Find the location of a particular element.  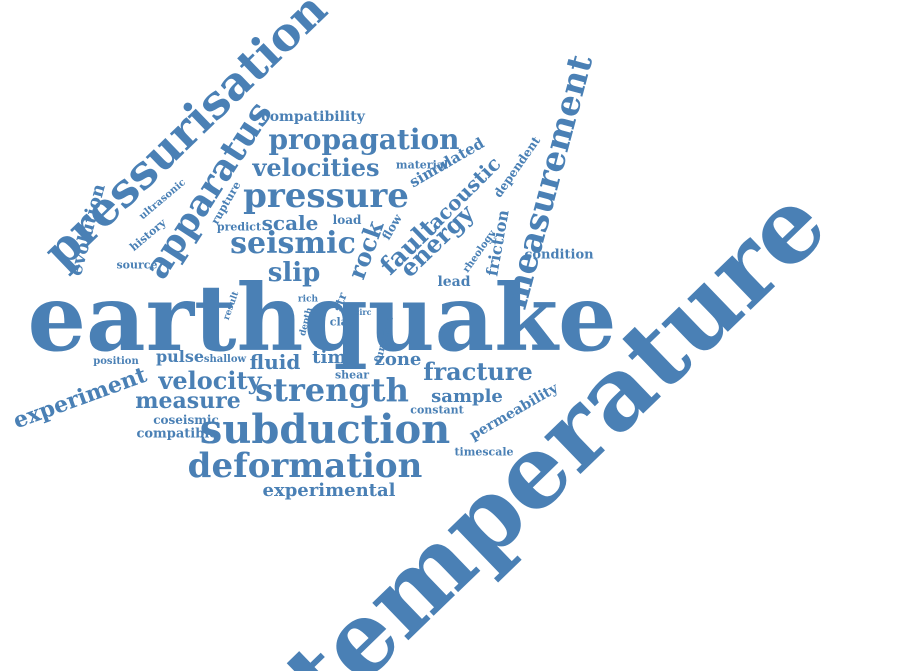

word-slip: slip is located at coordinates (294, 273).